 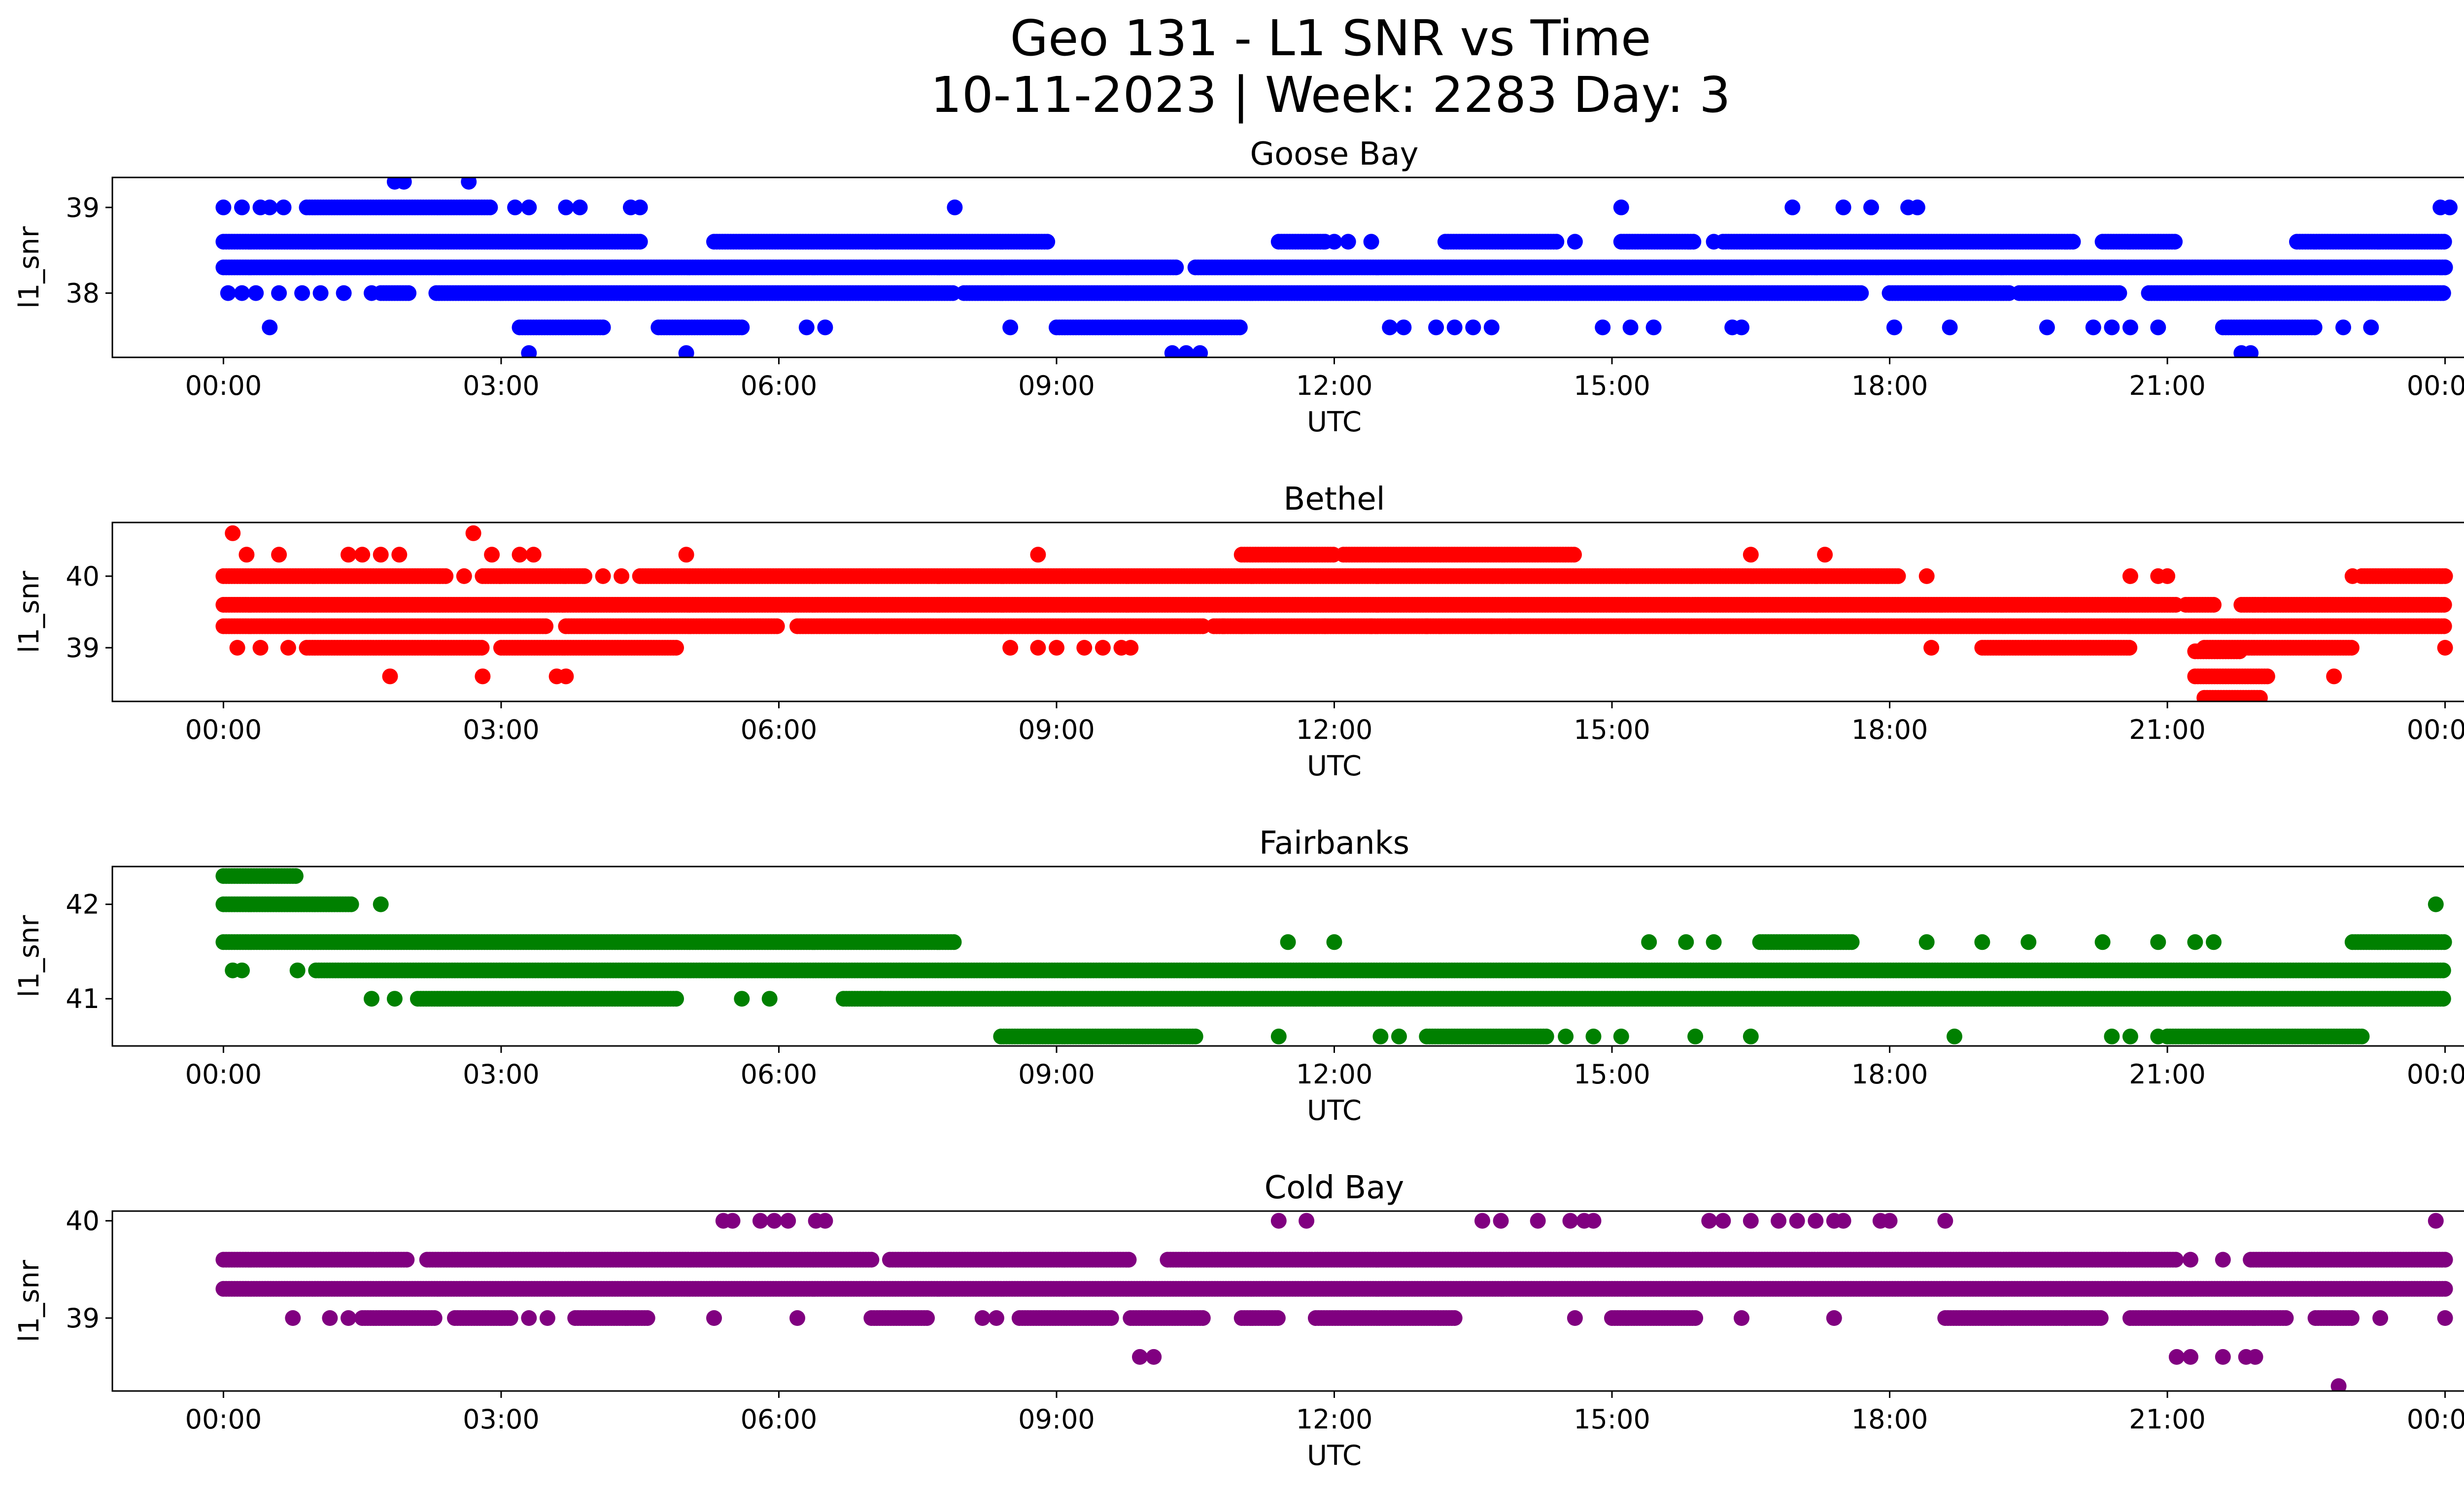 What do you see at coordinates (1889, 385) in the screenshot?
I see `x-tick-label: 18:00` at bounding box center [1889, 385].